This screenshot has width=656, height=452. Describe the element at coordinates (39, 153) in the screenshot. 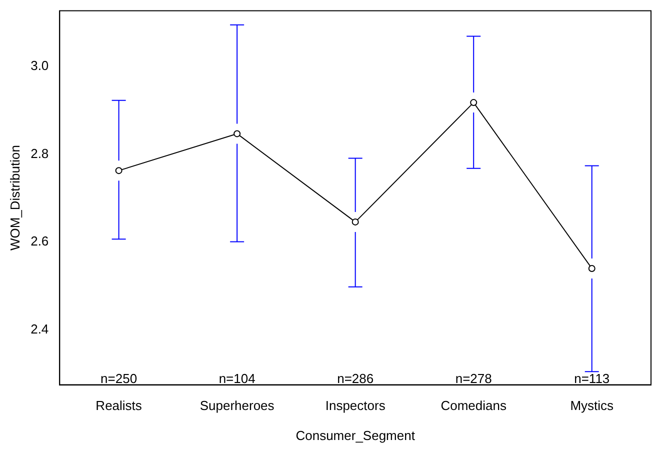

I see `y-tick-label: 2.8` at that location.